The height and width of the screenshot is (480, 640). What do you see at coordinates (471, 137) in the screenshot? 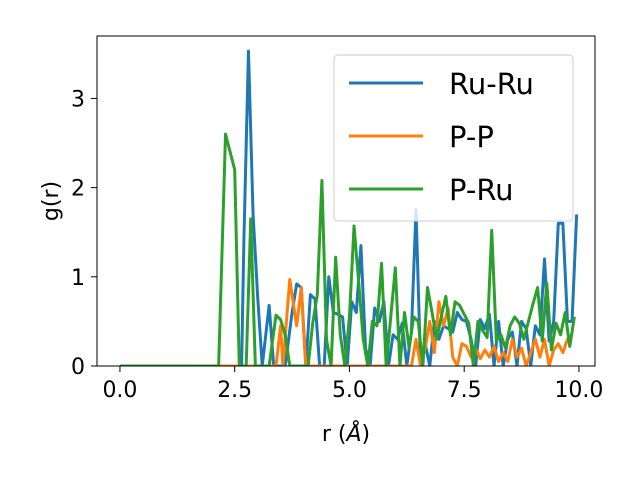
I see `legend-label-p-p: P-P` at bounding box center [471, 137].